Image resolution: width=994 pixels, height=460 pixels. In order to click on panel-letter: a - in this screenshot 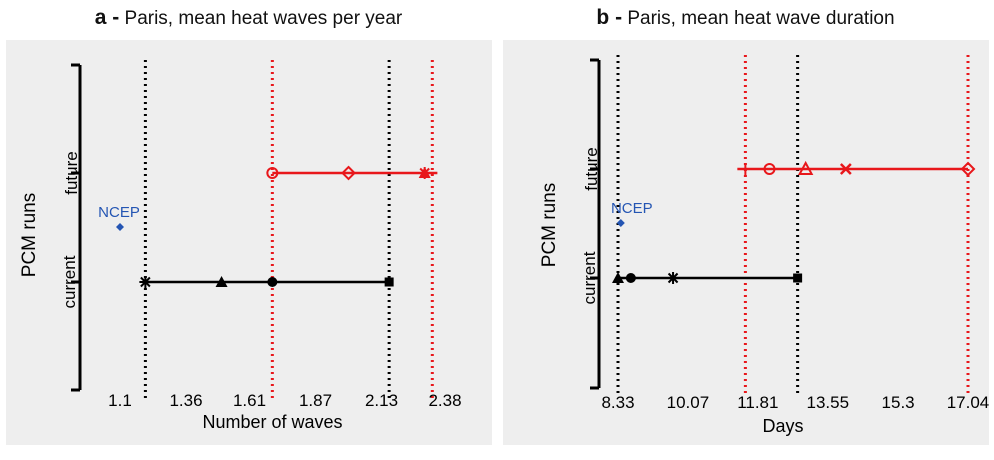, I will do `click(107, 17)`.